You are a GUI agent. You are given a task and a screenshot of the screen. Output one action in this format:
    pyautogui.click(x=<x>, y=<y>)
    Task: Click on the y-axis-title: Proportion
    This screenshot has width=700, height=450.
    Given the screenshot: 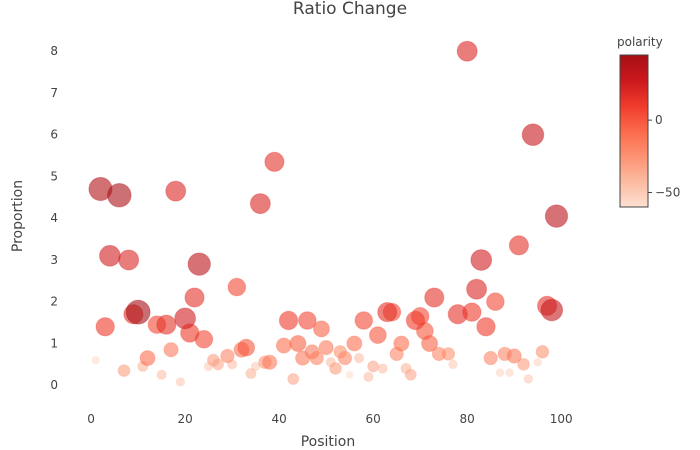 What is the action you would take?
    pyautogui.click(x=18, y=216)
    